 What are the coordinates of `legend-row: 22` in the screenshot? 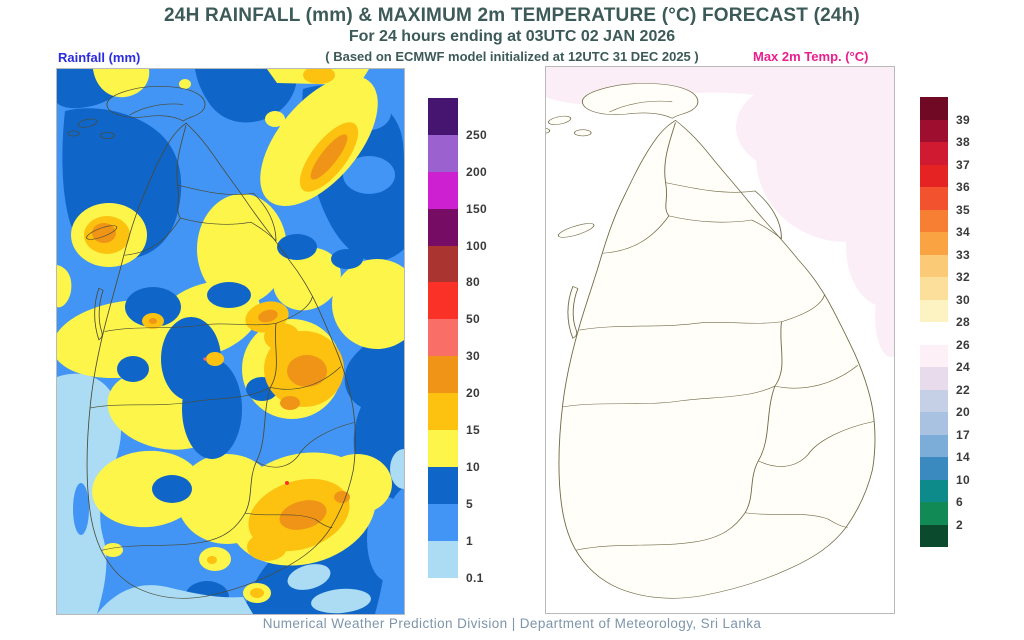 It's located at (945, 382).